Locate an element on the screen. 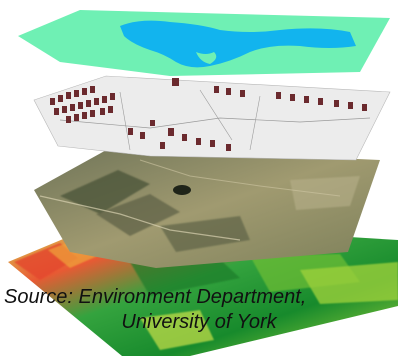  source-caption-line1: Source: Environment Department, is located at coordinates (155, 297).